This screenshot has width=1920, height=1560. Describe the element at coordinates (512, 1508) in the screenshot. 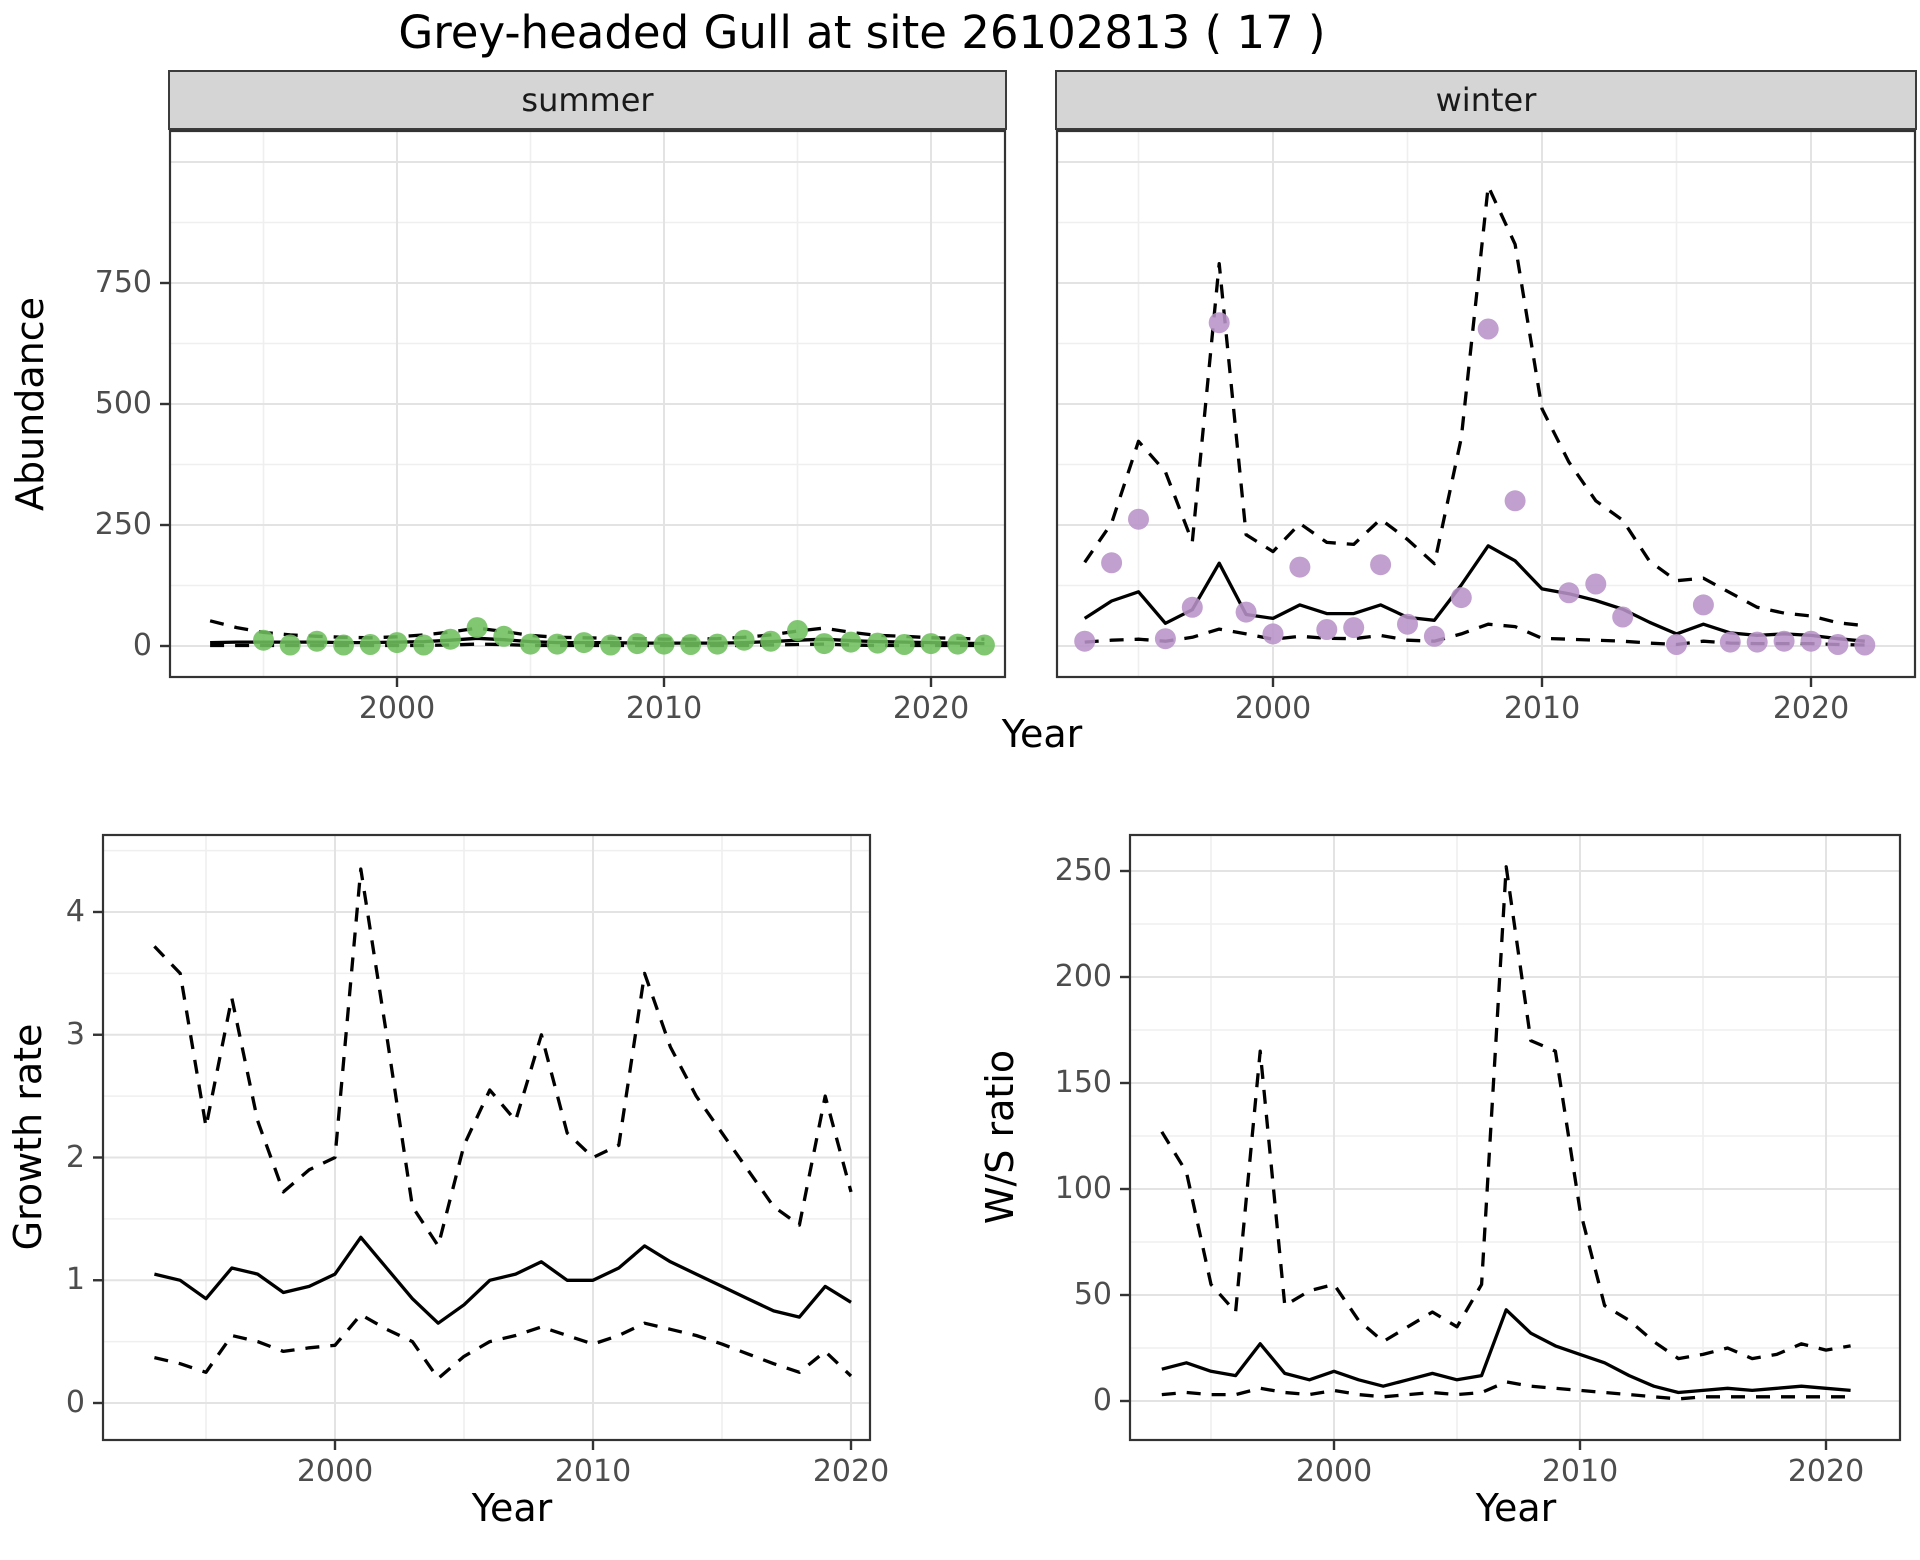

I see `x-axis-title-growth-rate: Year` at that location.